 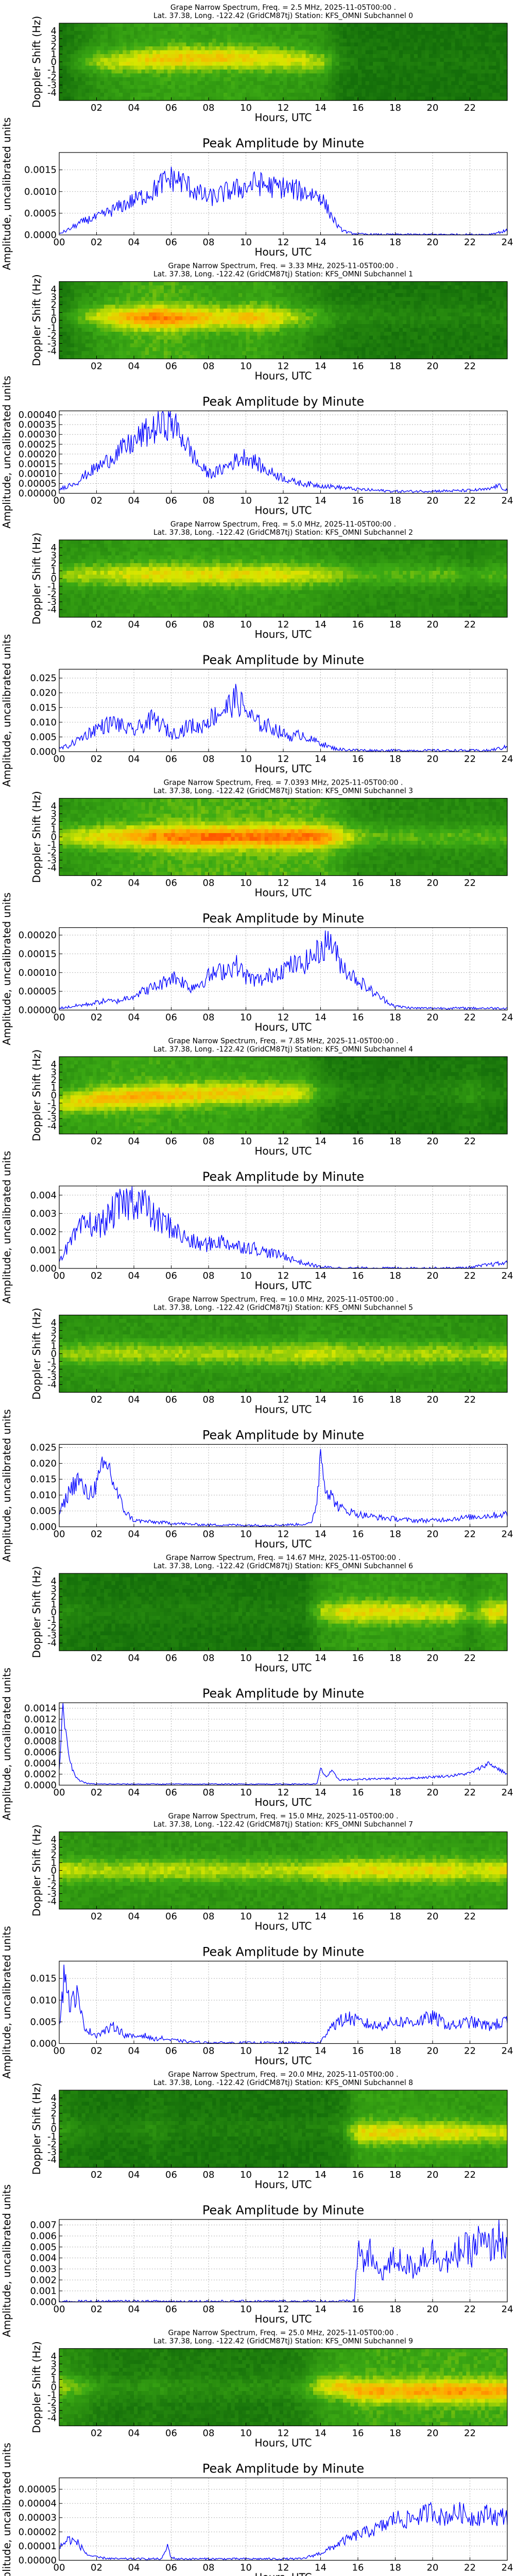 I want to click on x-tick-label: 10, so click(x=246, y=501).